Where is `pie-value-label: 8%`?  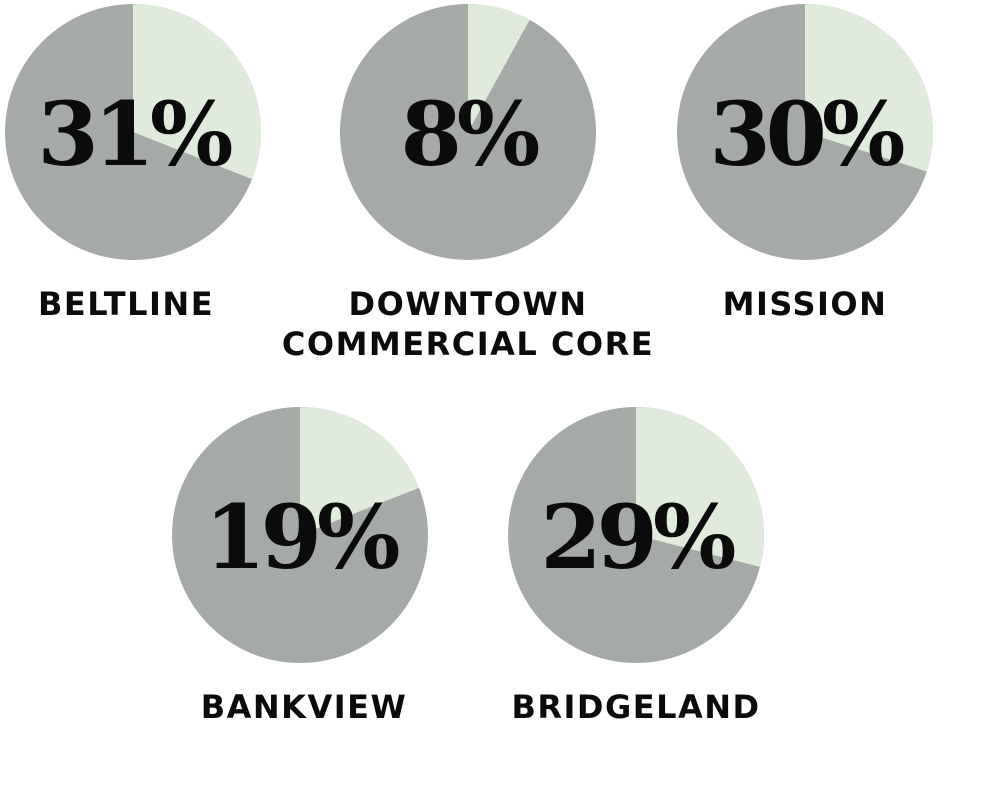
pie-value-label: 8% is located at coordinates (470, 134).